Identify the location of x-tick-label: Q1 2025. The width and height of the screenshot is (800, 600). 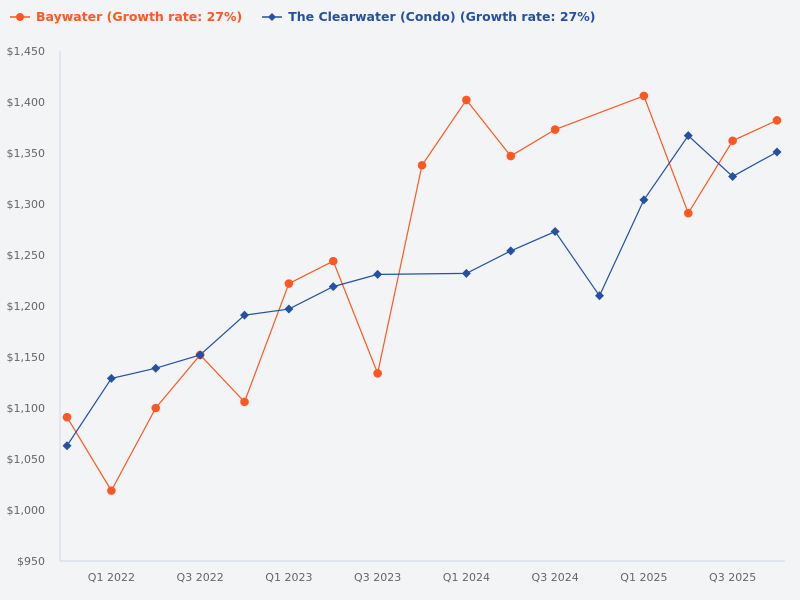
(643, 577).